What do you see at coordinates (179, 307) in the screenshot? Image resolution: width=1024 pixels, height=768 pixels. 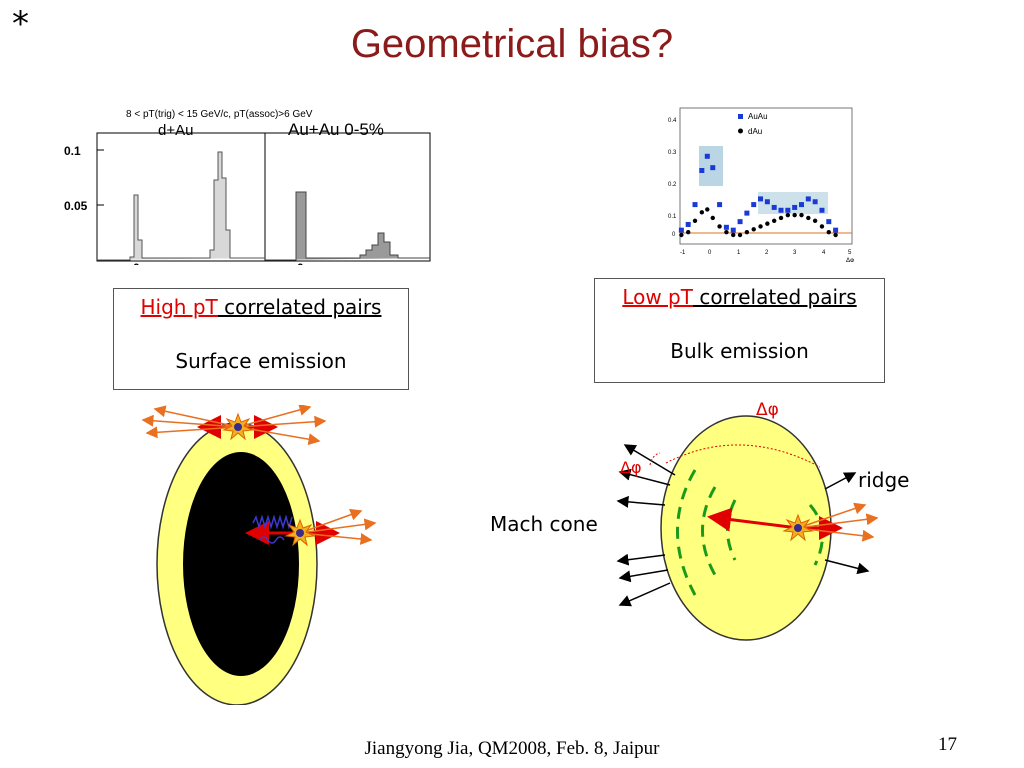 I see `high-pt-label: High pT` at bounding box center [179, 307].